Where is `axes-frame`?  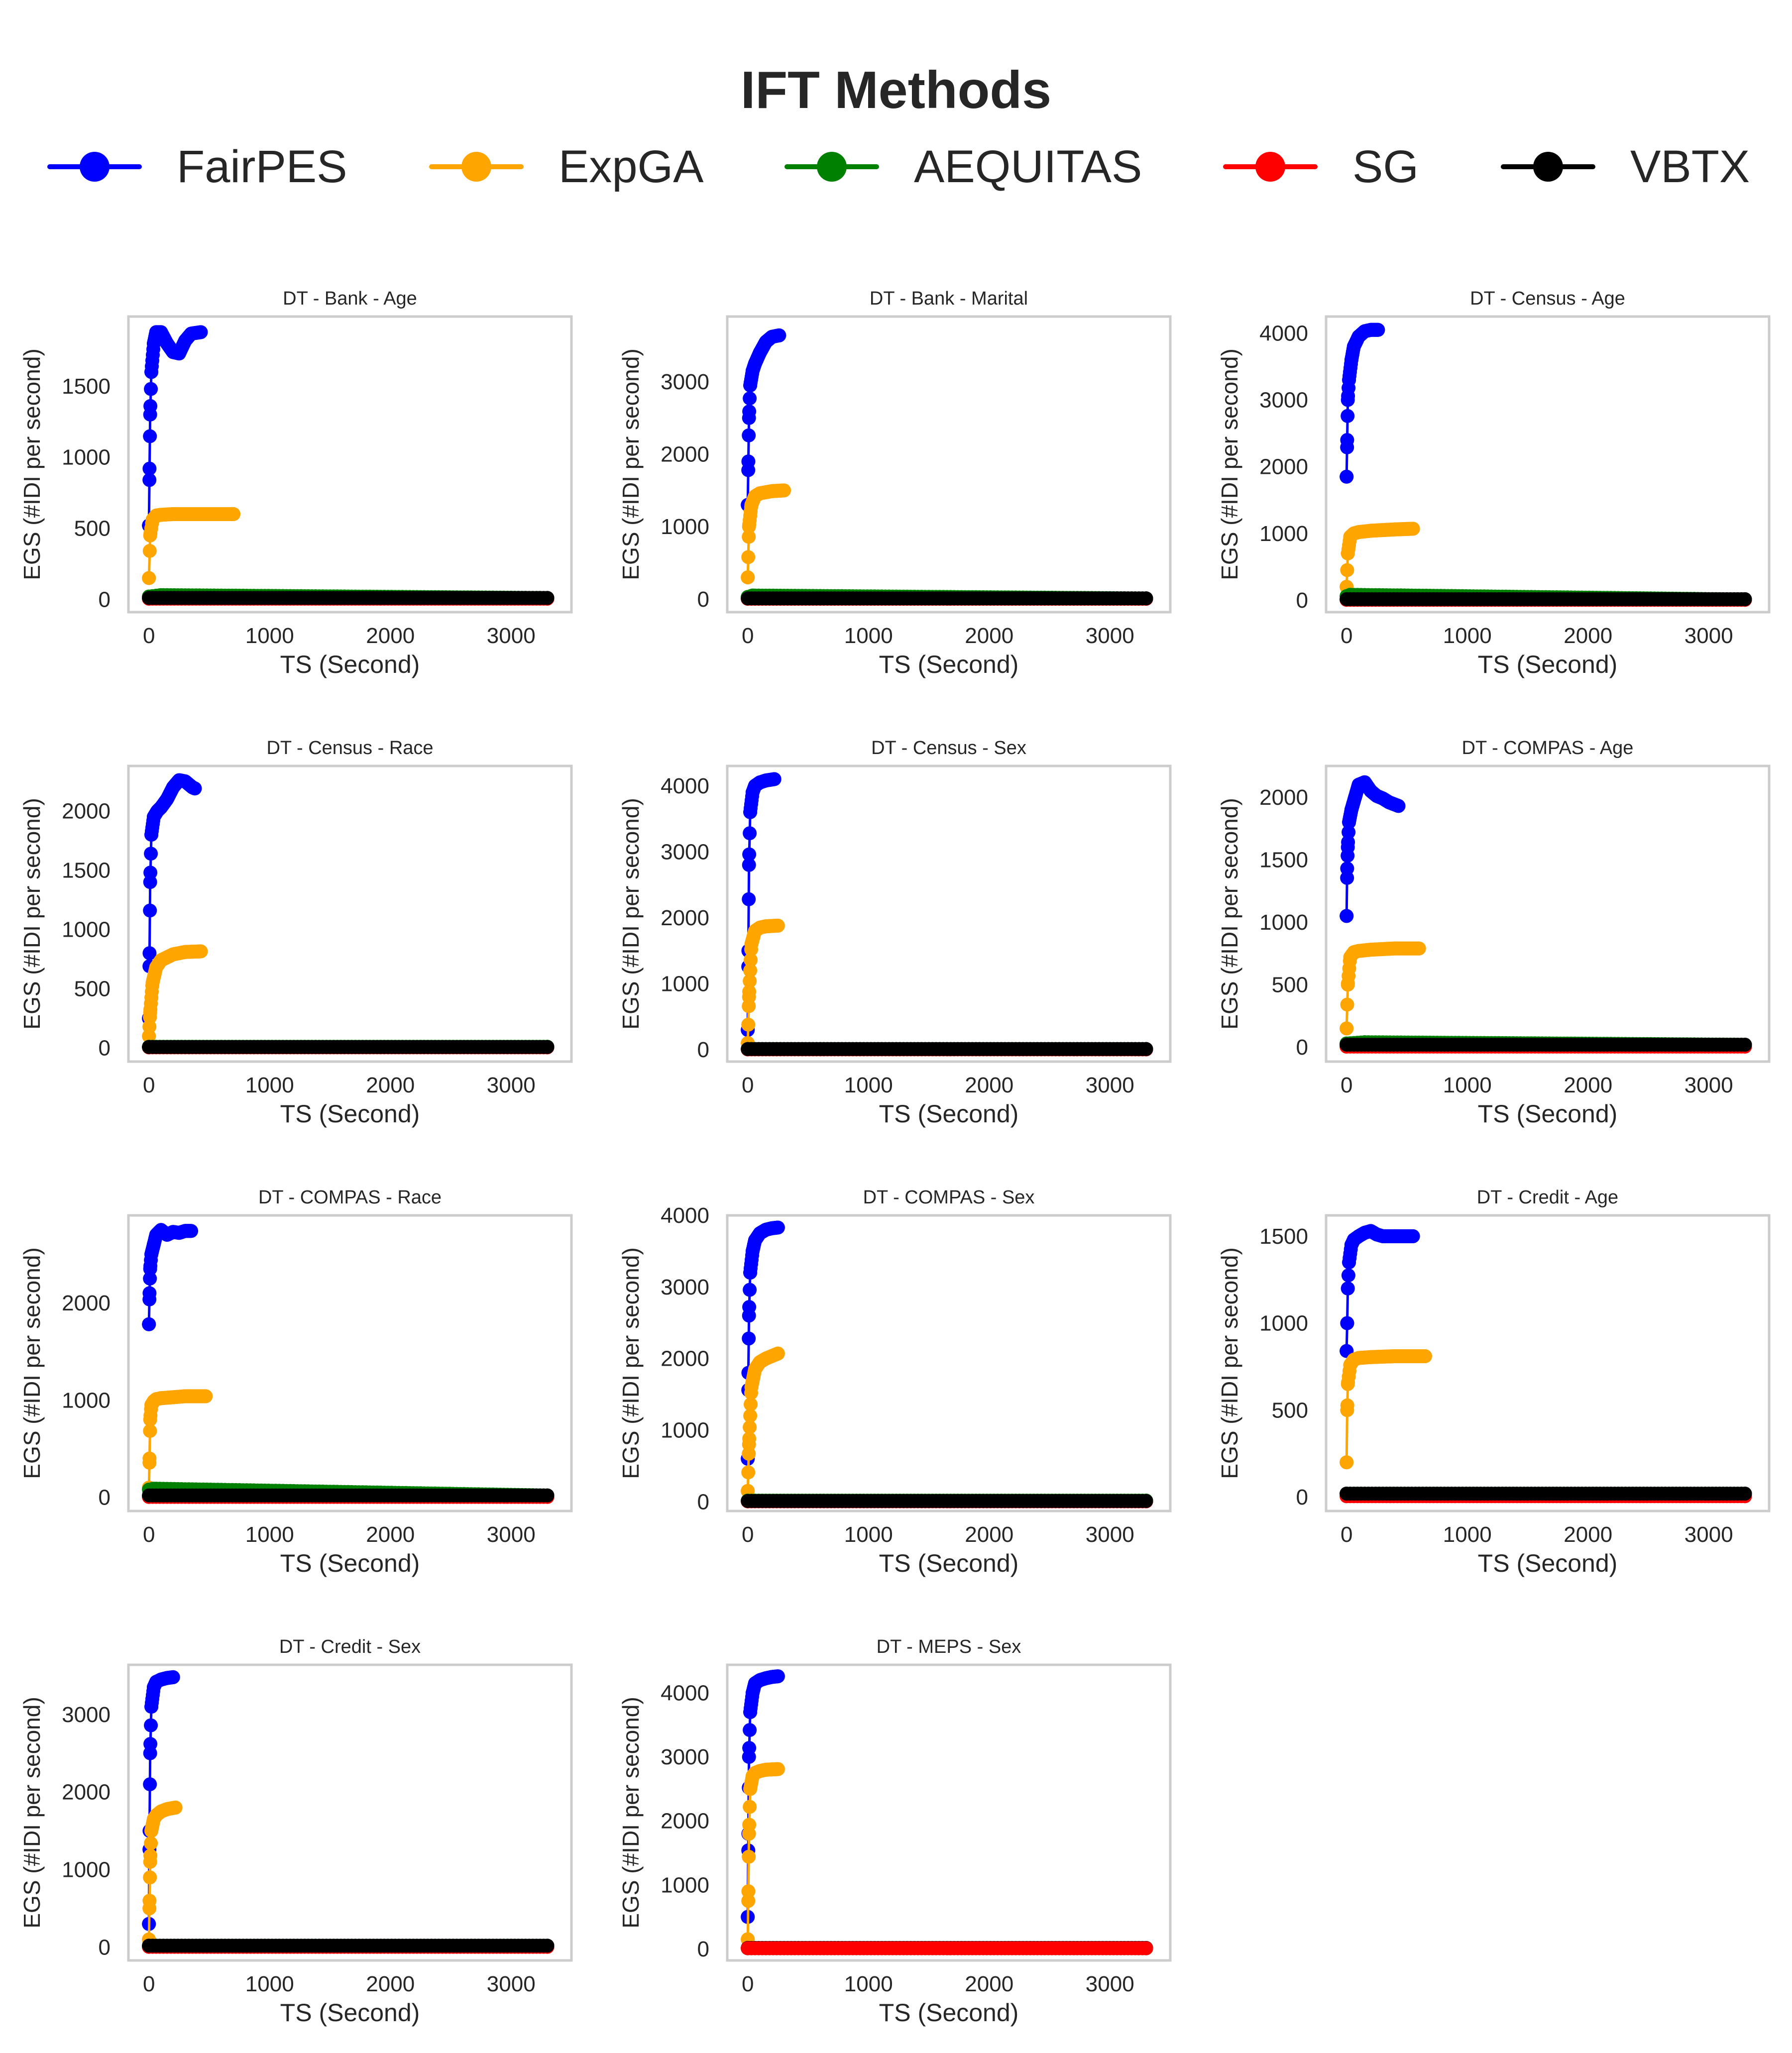
axes-frame is located at coordinates (1548, 464).